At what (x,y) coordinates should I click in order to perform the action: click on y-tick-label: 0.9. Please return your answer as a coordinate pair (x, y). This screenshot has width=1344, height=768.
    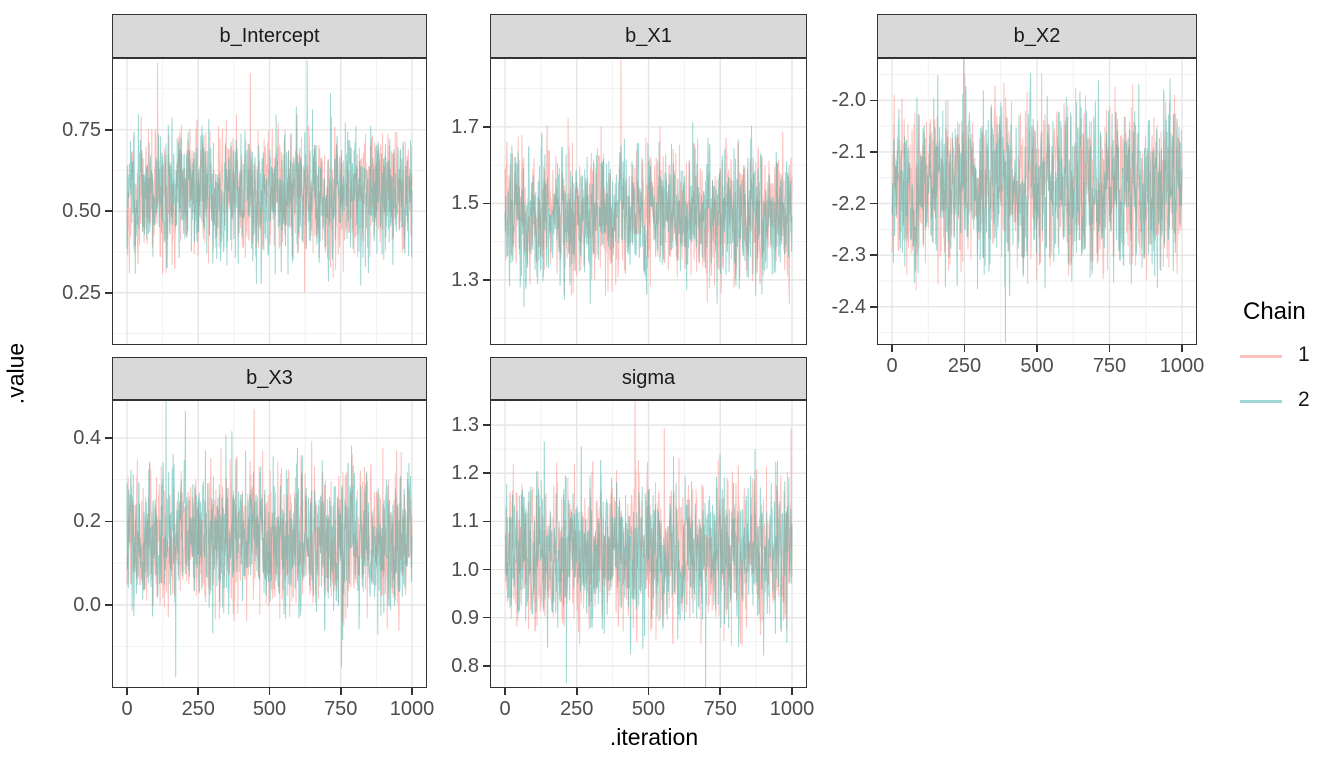
    Looking at the image, I should click on (465, 617).